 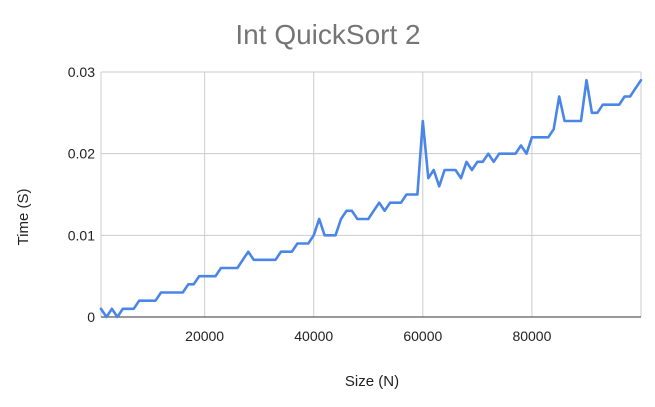 What do you see at coordinates (23, 217) in the screenshot?
I see `y-axis-title: Time (S)` at bounding box center [23, 217].